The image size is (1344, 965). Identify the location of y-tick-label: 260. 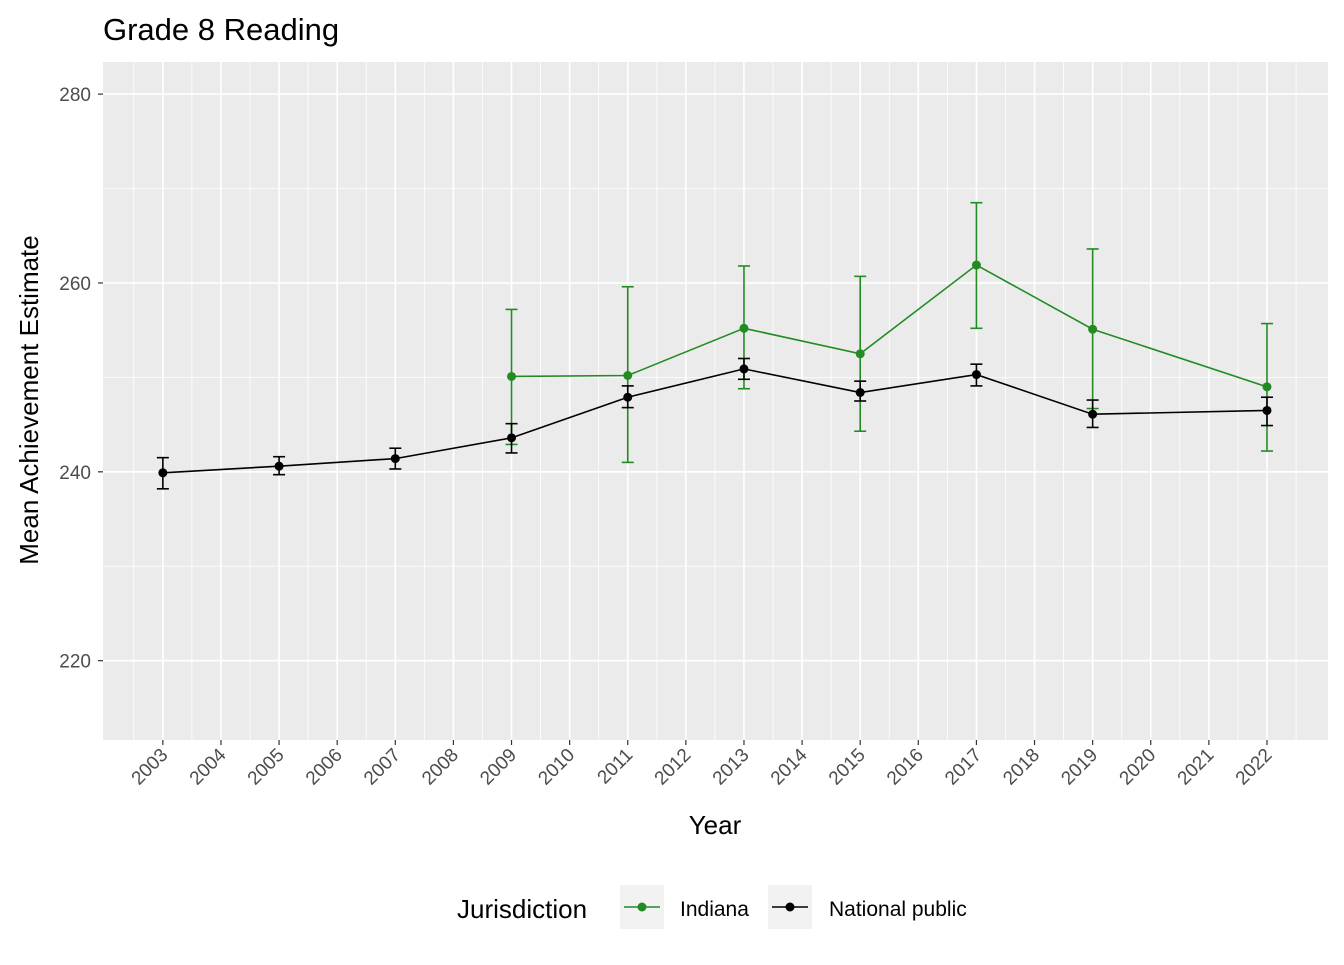
(75, 284).